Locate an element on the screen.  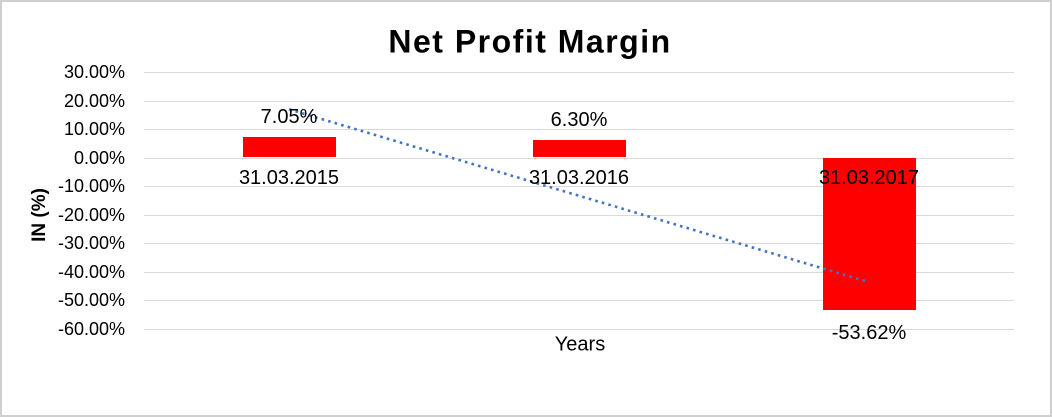
bar-31.03.2015 is located at coordinates (289, 147).